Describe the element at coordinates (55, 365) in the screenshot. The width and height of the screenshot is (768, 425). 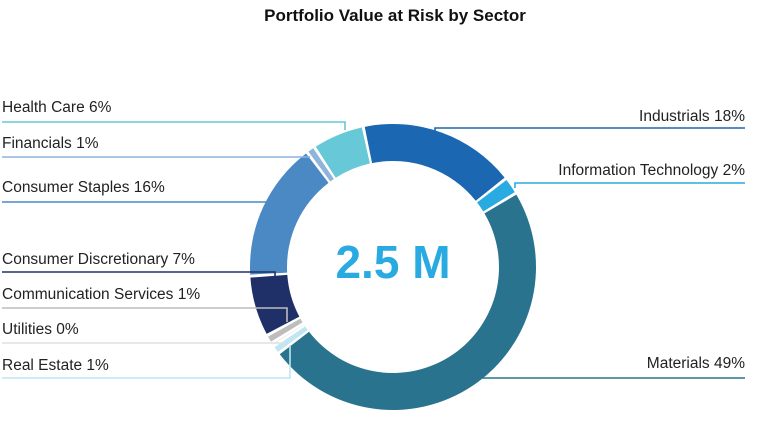
I see `label-real-estate: Real Estate 1%` at that location.